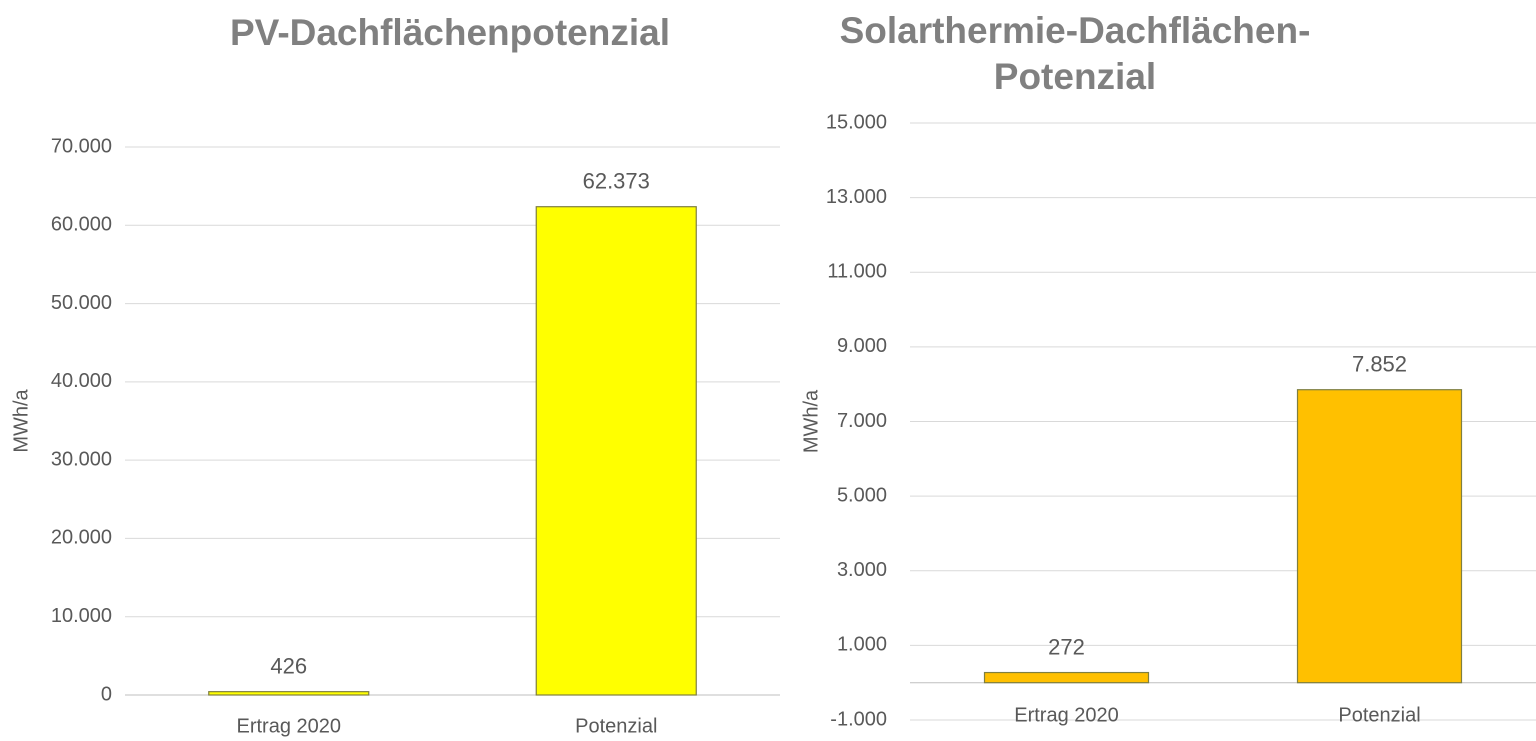  What do you see at coordinates (862, 645) in the screenshot?
I see `y-tick-label: 1.000` at bounding box center [862, 645].